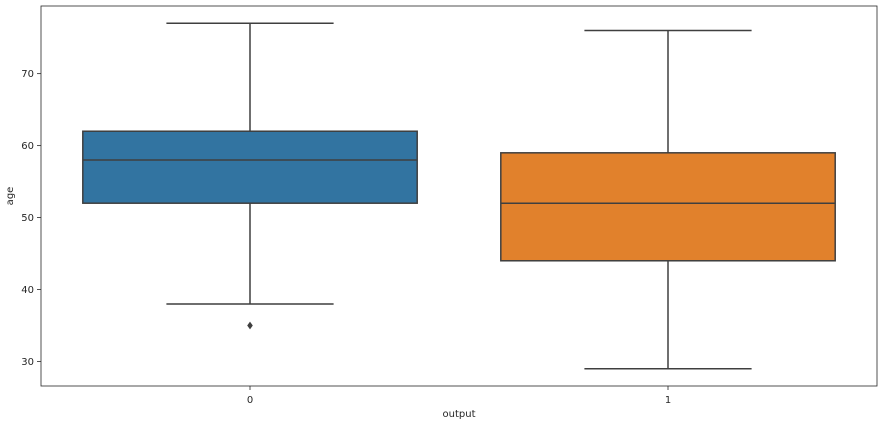  I want to click on x-axis-label: output, so click(459, 414).